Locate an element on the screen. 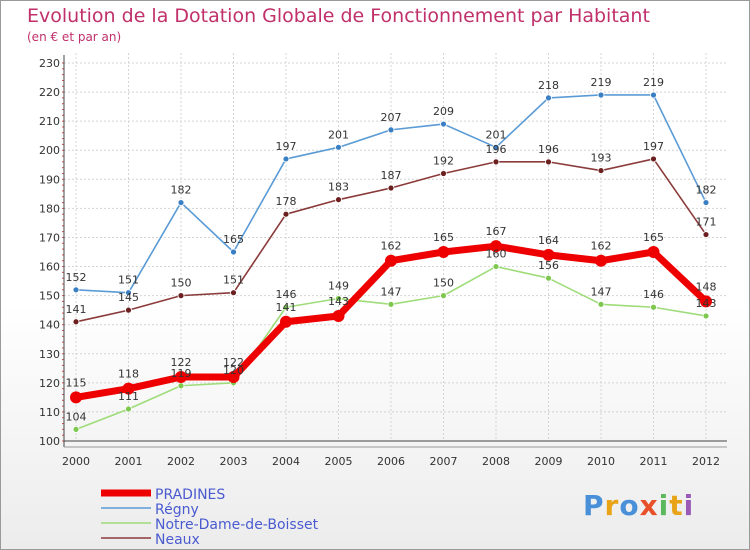 The image size is (750, 550). logo-letter: P is located at coordinates (594, 505).